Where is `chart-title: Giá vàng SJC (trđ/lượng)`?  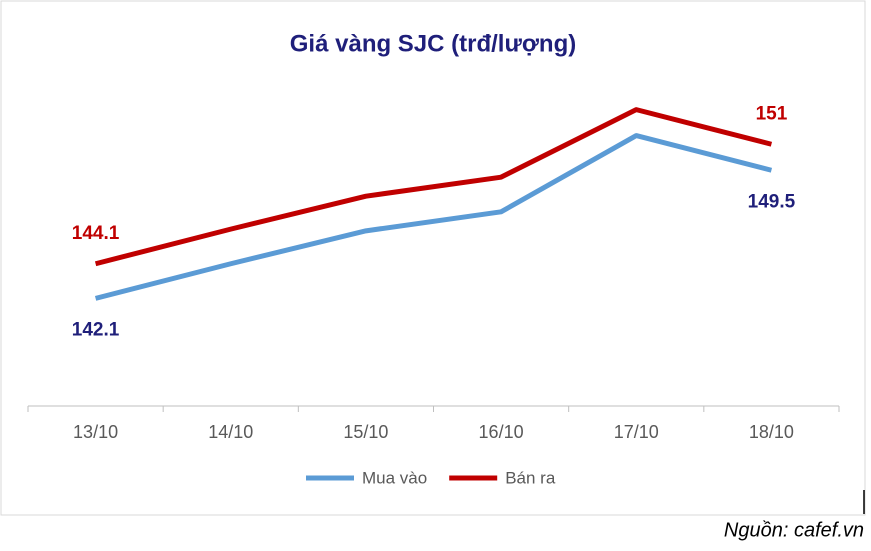 chart-title: Giá vàng SJC (trđ/lượng) is located at coordinates (433, 43).